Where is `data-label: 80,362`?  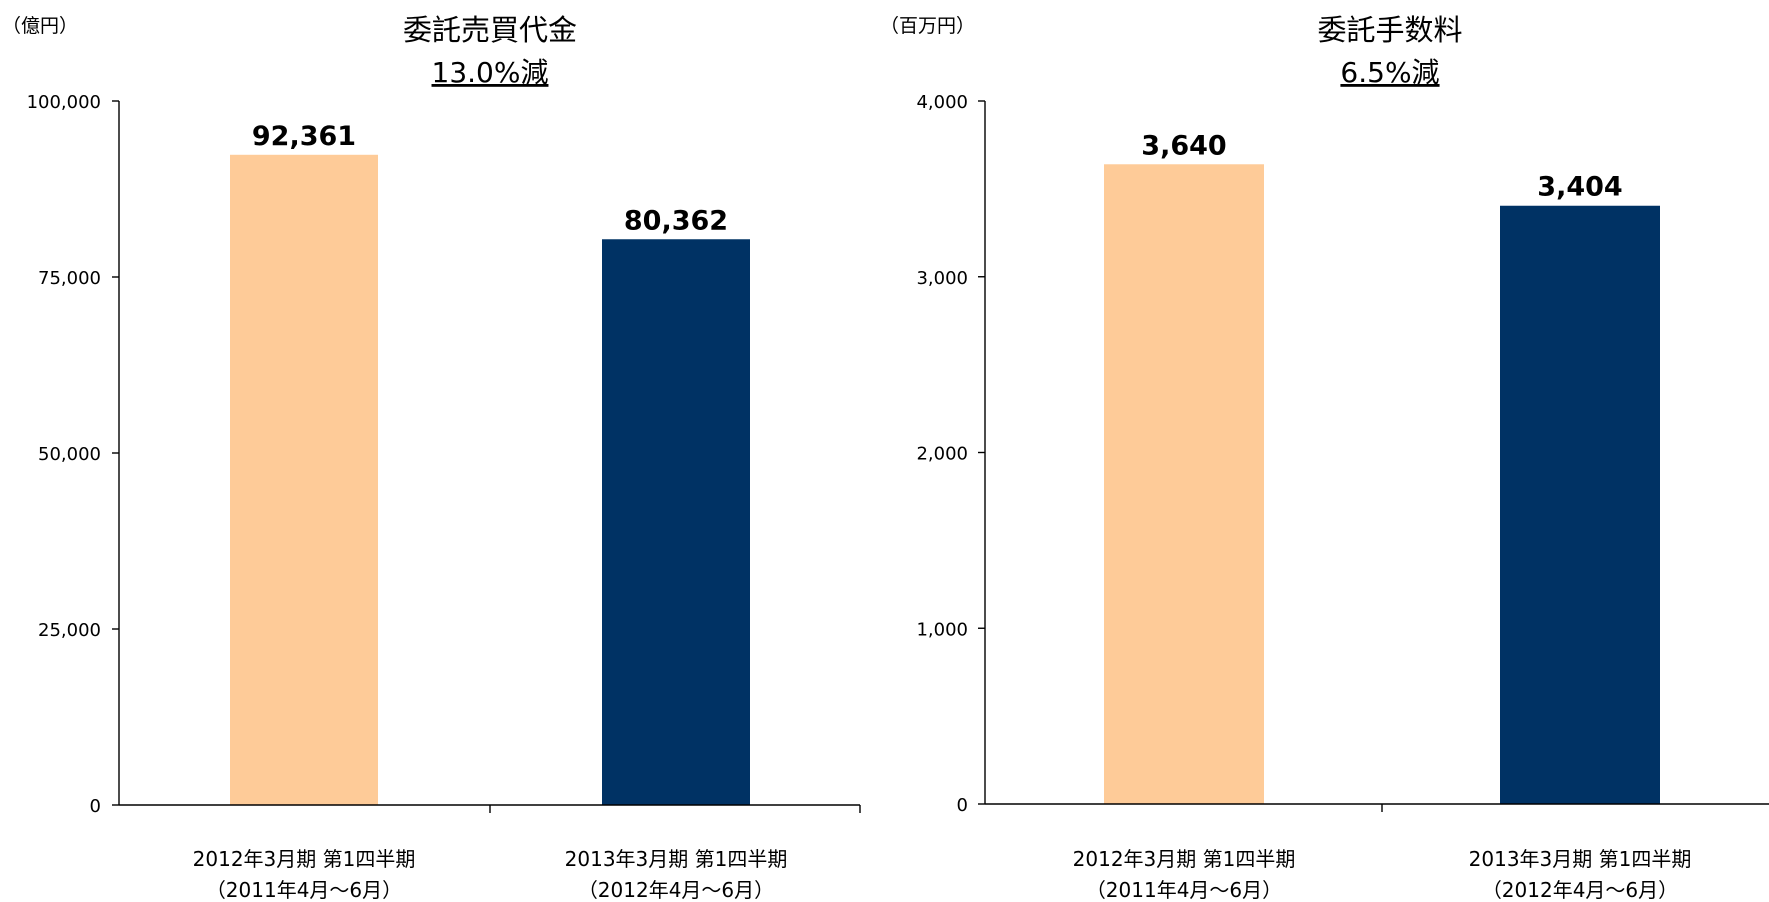
data-label: 80,362 is located at coordinates (676, 220).